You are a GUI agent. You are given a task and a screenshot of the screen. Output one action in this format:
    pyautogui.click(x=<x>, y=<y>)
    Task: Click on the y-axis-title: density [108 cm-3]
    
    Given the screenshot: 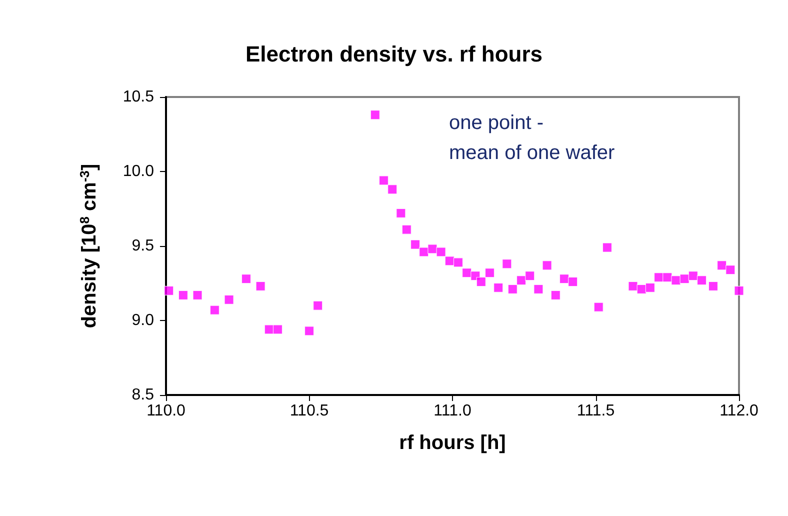 What is the action you would take?
    pyautogui.click(x=88, y=246)
    